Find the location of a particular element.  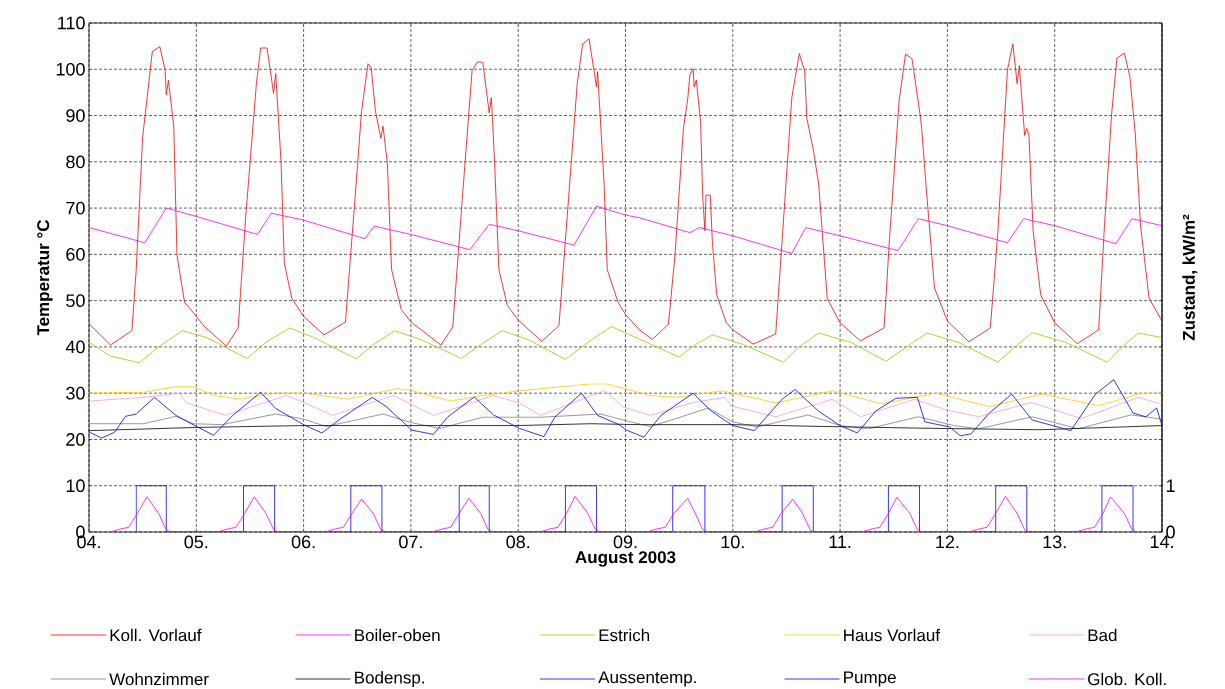

x-axis-title: August 2003 is located at coordinates (625, 559).